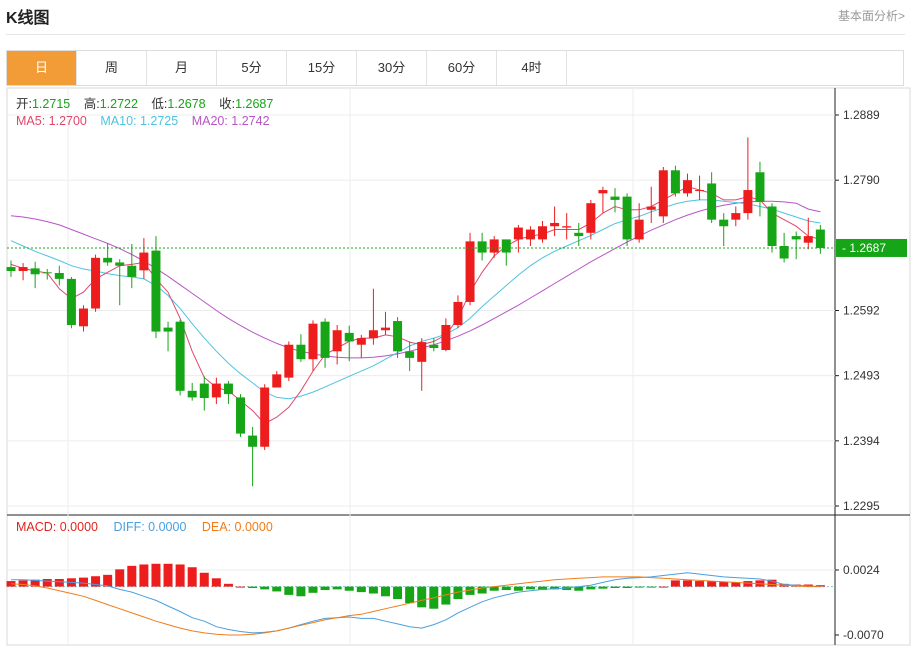 This screenshot has width=911, height=646. What do you see at coordinates (112, 68) in the screenshot?
I see `tab-week: 周` at bounding box center [112, 68].